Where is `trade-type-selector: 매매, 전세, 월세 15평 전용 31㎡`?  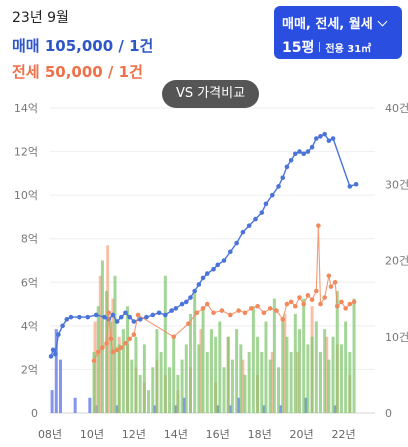 trade-type-selector: 매매, 전세, 월세 15평 전용 31㎡ is located at coordinates (338, 32).